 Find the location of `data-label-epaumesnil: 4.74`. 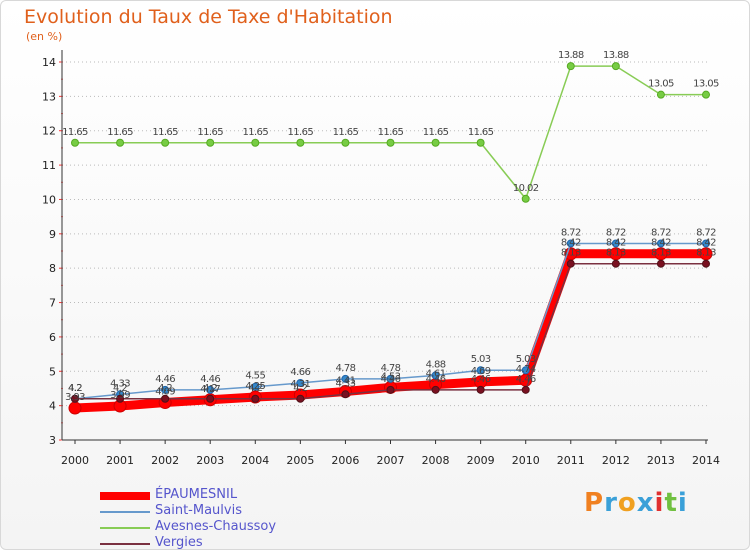

data-label-epaumesnil: 4.74 is located at coordinates (526, 369).